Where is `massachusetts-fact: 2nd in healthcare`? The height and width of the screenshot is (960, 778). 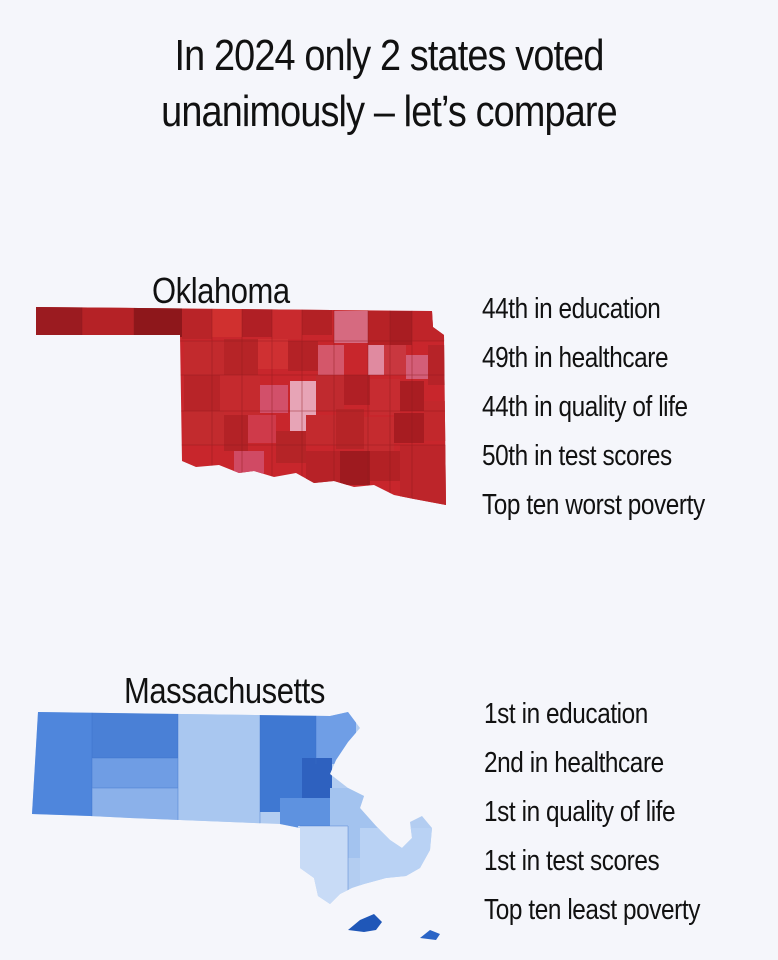 massachusetts-fact: 2nd in healthcare is located at coordinates (574, 763).